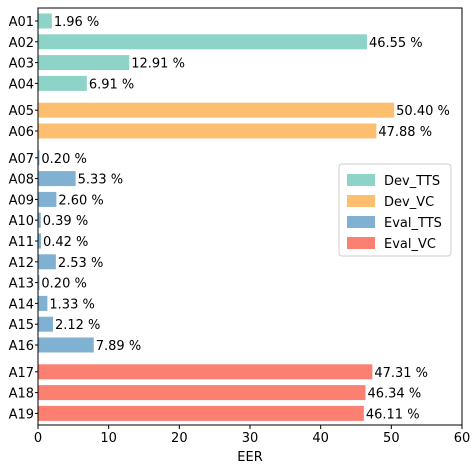 The width and height of the screenshot is (474, 464). Describe the element at coordinates (21, 22) in the screenshot. I see `category-label-a01: A01` at that location.